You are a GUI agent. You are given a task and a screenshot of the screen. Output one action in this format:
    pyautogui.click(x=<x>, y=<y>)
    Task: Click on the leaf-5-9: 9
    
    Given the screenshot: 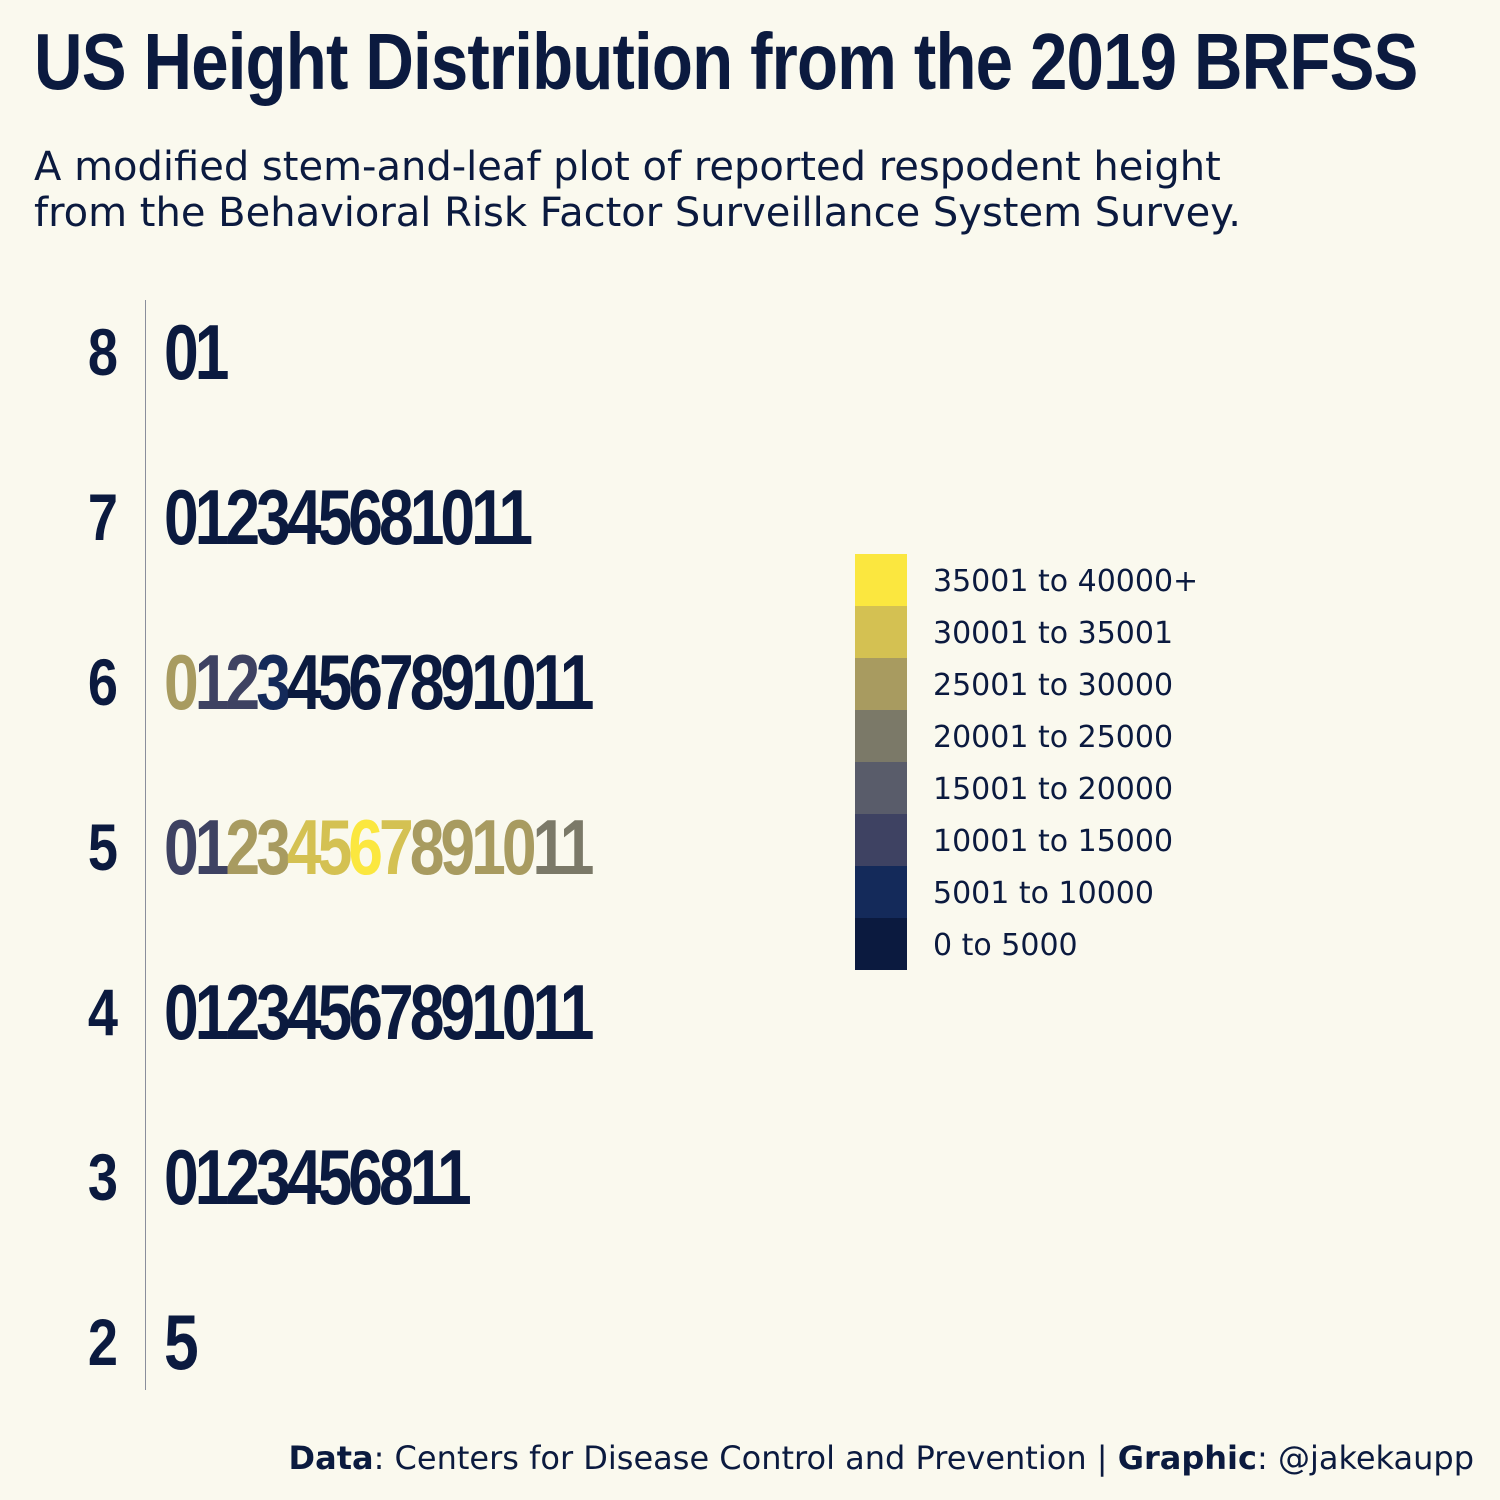 What is the action you would take?
    pyautogui.click(x=457, y=847)
    